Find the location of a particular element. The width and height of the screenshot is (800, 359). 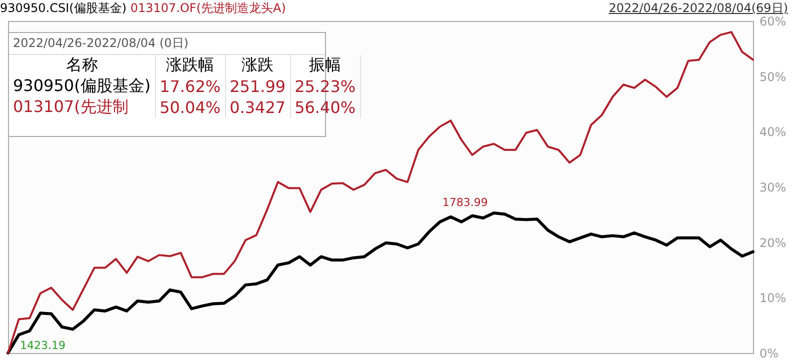

y-tick-label: 20% is located at coordinates (773, 243).